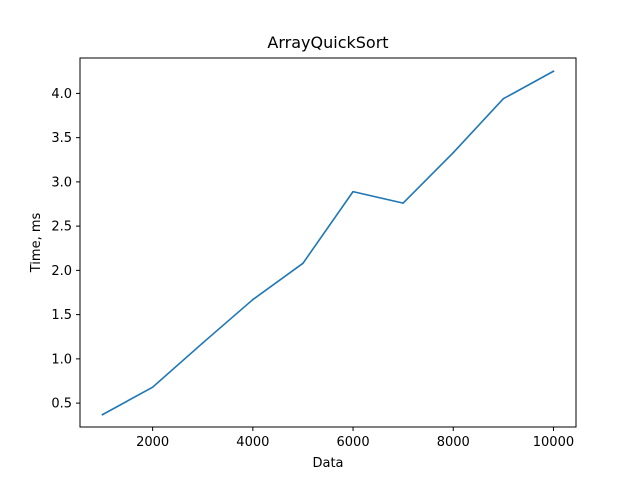 Image resolution: width=640 pixels, height=480 pixels. Describe the element at coordinates (353, 442) in the screenshot. I see `x-tick-label: 6000` at that location.